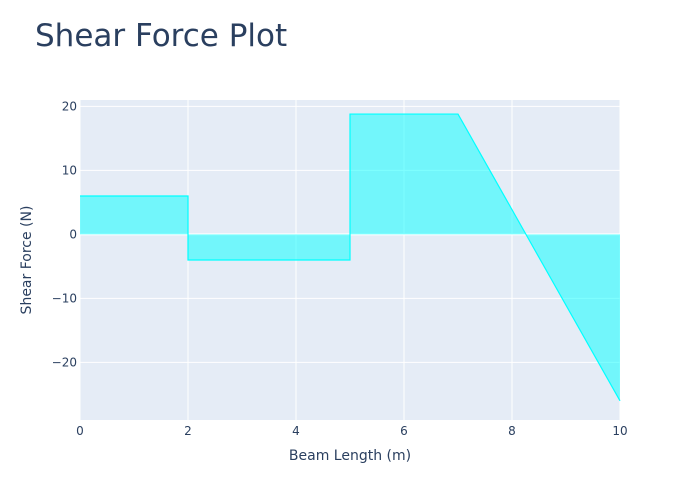 This screenshot has height=500, width=700. What do you see at coordinates (188, 431) in the screenshot?
I see `x-tick-label: 2` at bounding box center [188, 431].